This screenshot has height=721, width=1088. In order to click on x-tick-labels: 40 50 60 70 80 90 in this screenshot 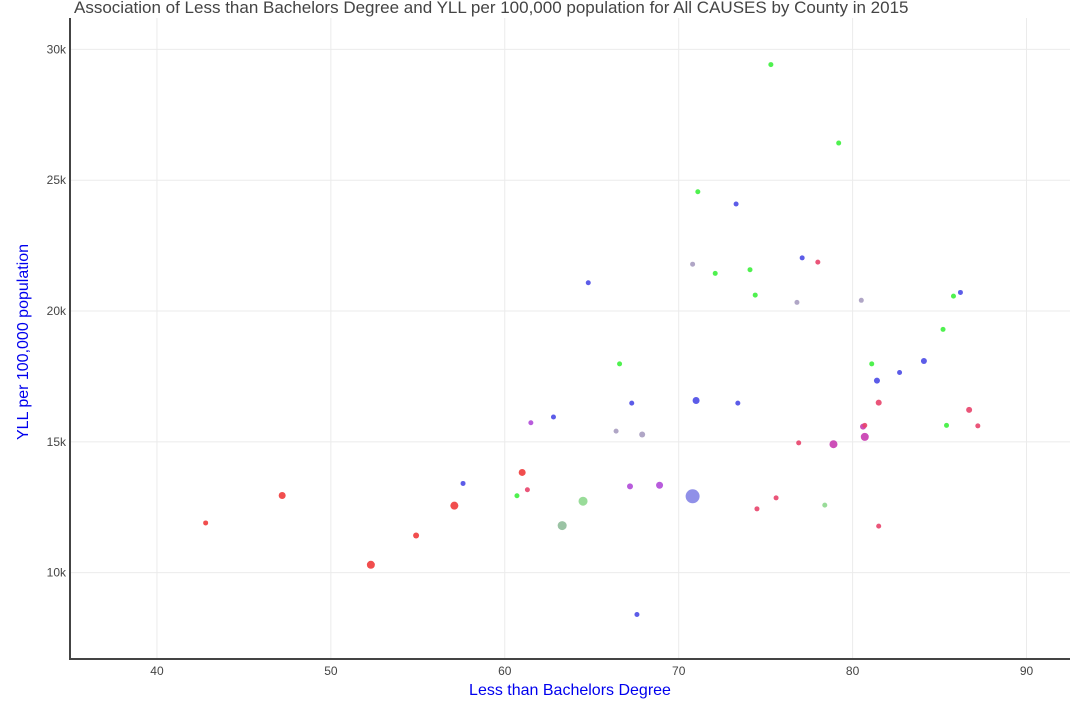, I will do `click(591, 671)`.